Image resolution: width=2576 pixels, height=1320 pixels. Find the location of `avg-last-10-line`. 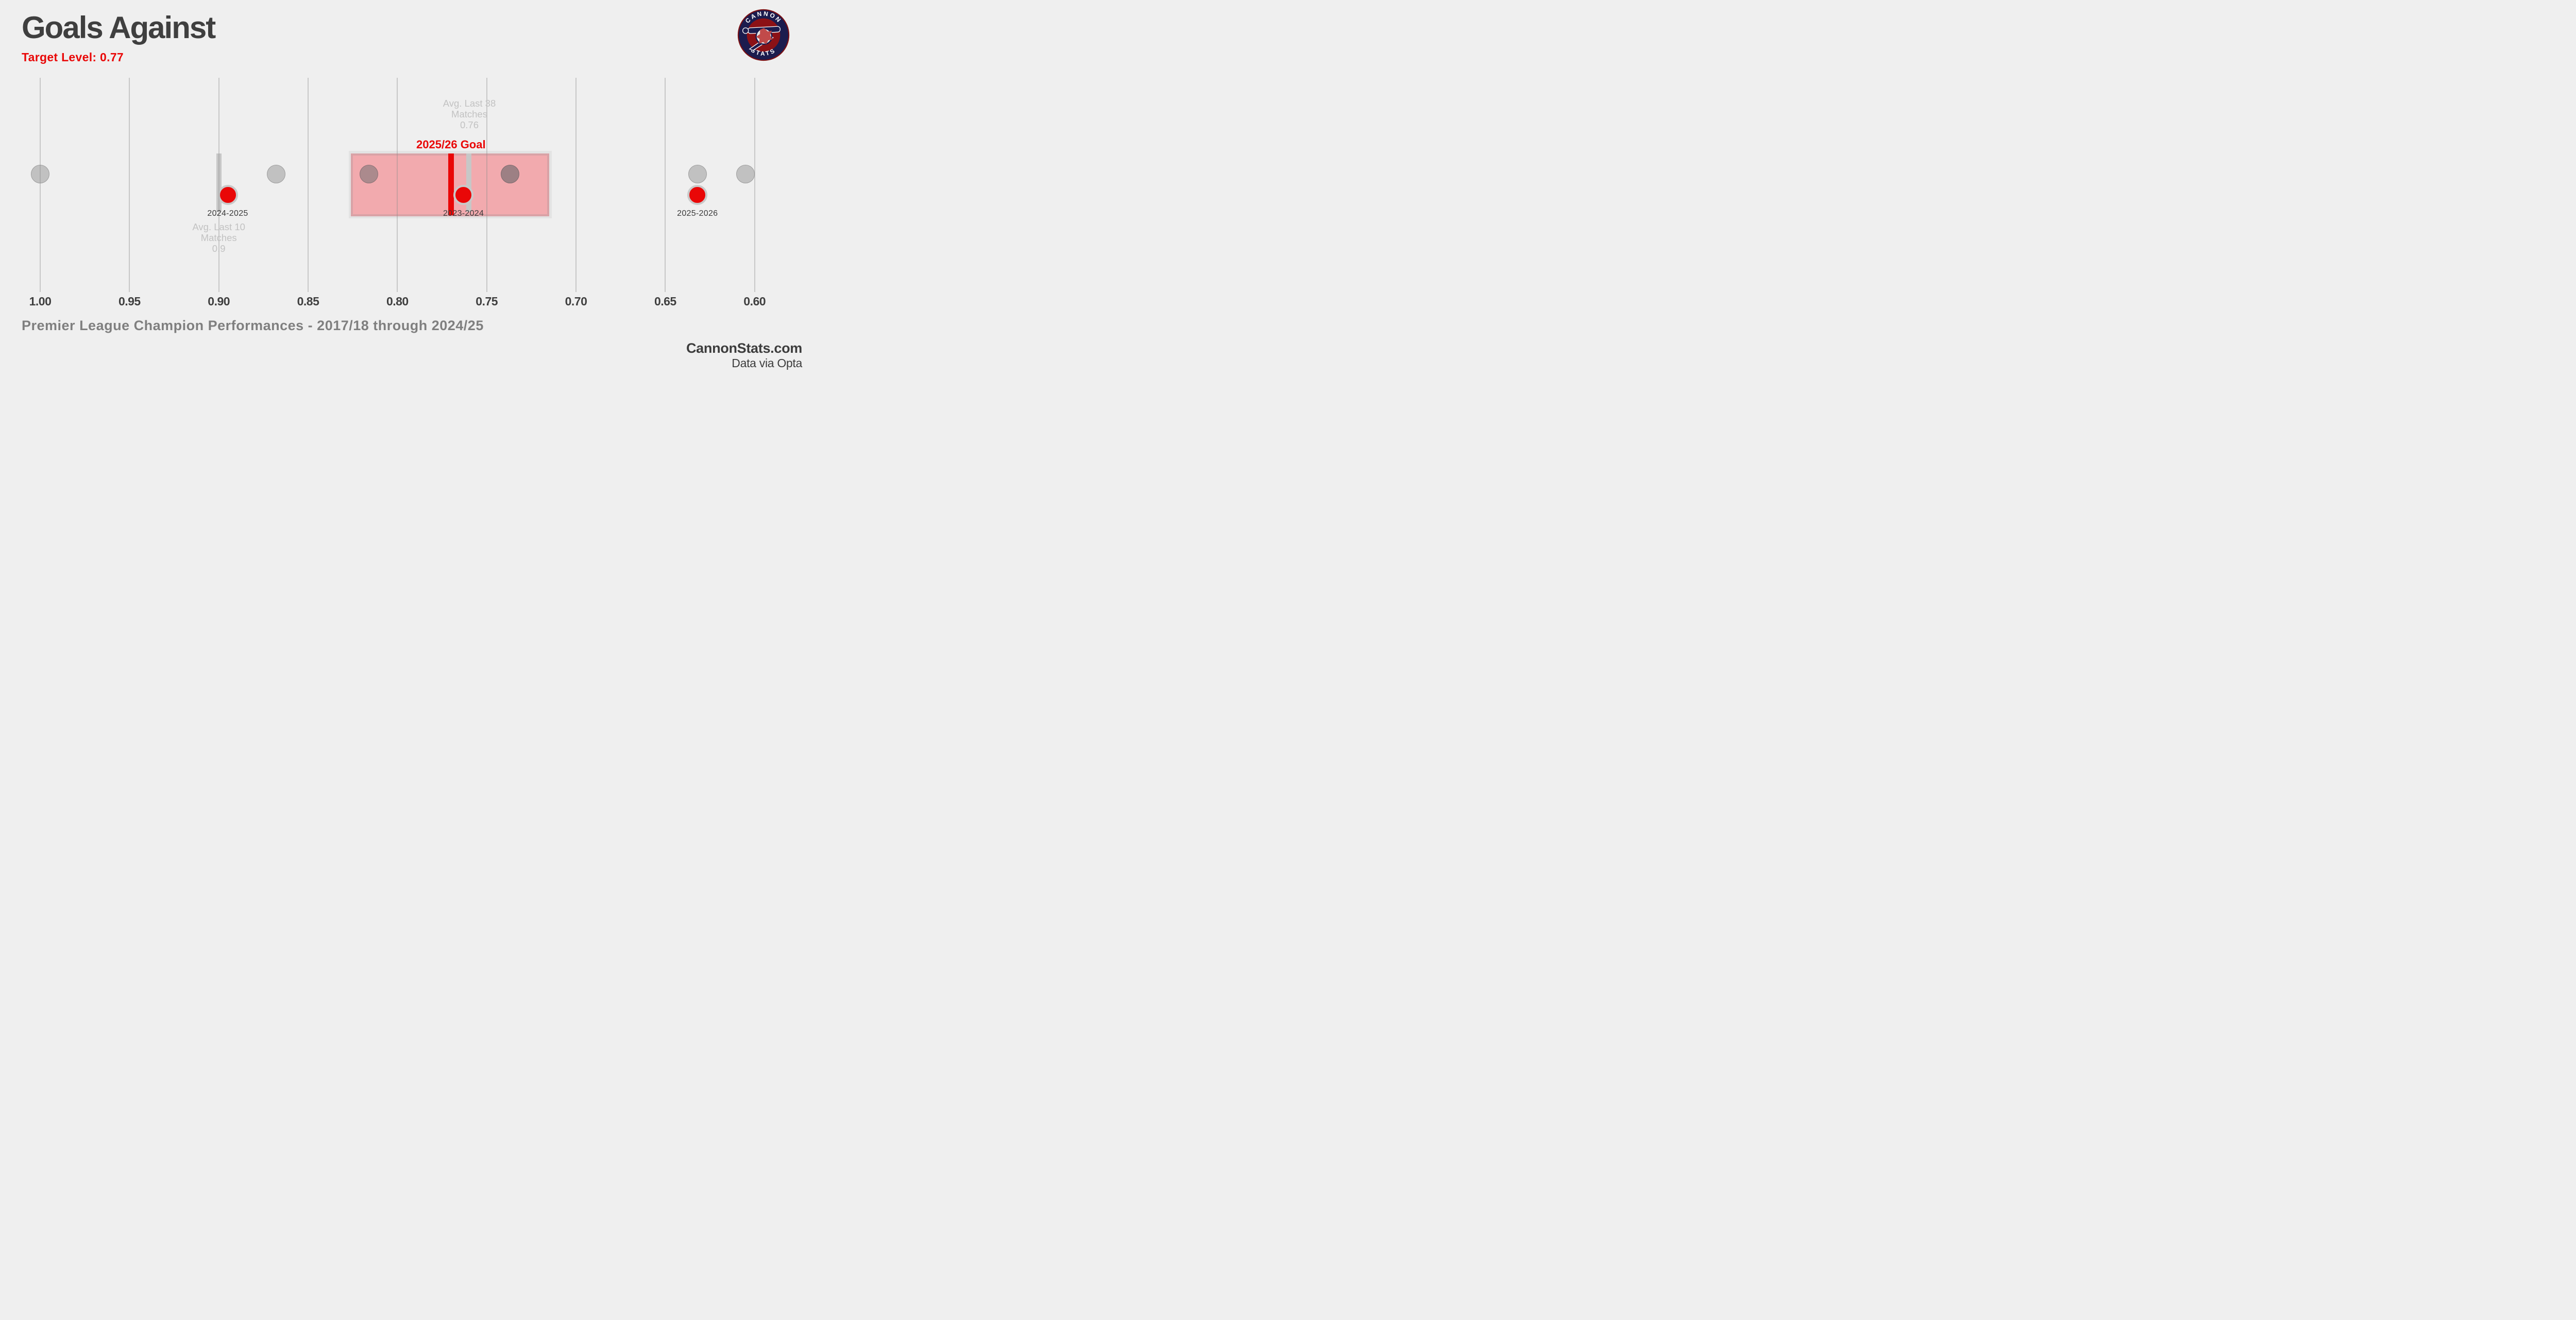

avg-last-10-line is located at coordinates (219, 182).